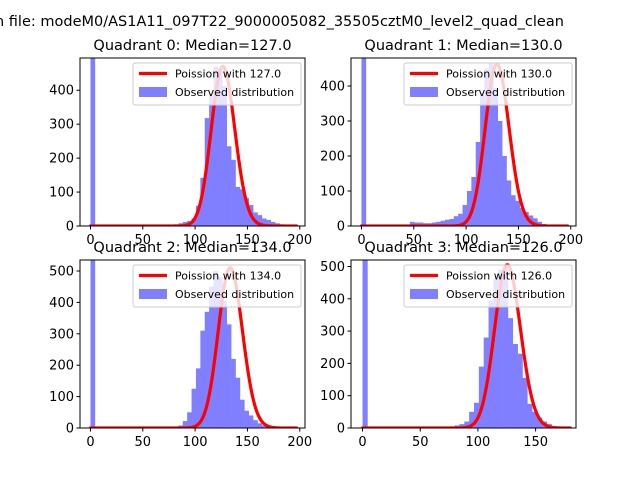 Image resolution: width=640 pixels, height=480 pixels. I want to click on chart-title: Quadrant 2: Median=134.0, so click(192, 248).